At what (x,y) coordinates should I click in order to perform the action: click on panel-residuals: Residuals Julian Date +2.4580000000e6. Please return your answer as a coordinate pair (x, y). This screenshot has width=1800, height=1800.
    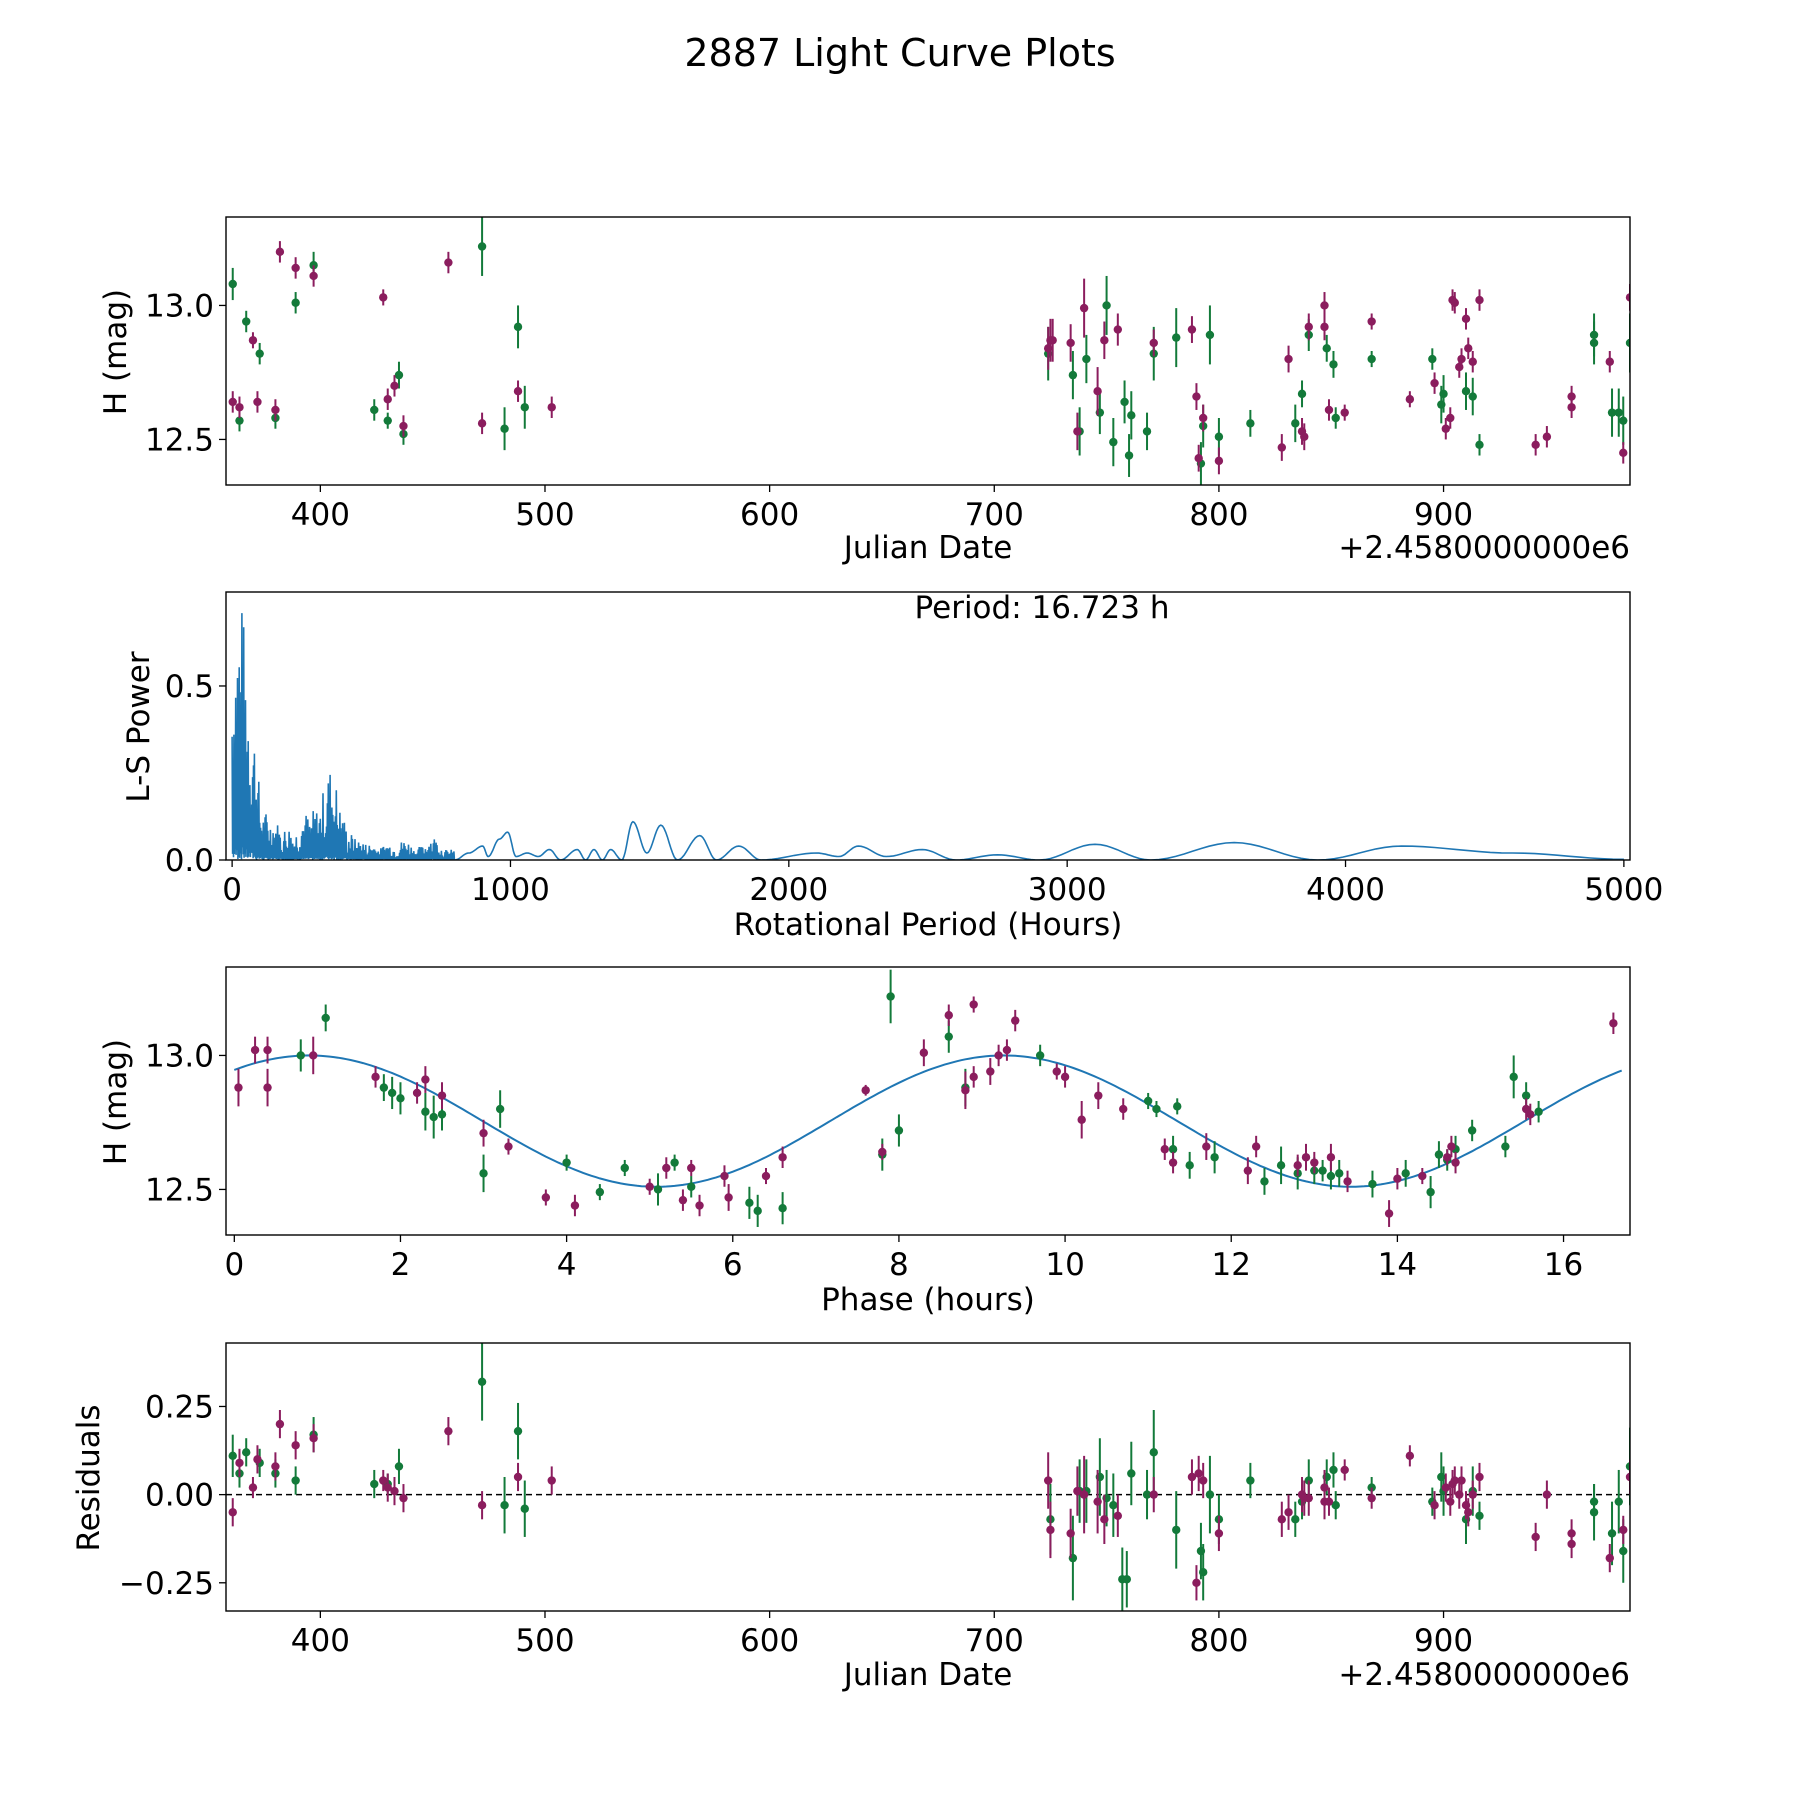
    Looking at the image, I should click on (850, 1548).